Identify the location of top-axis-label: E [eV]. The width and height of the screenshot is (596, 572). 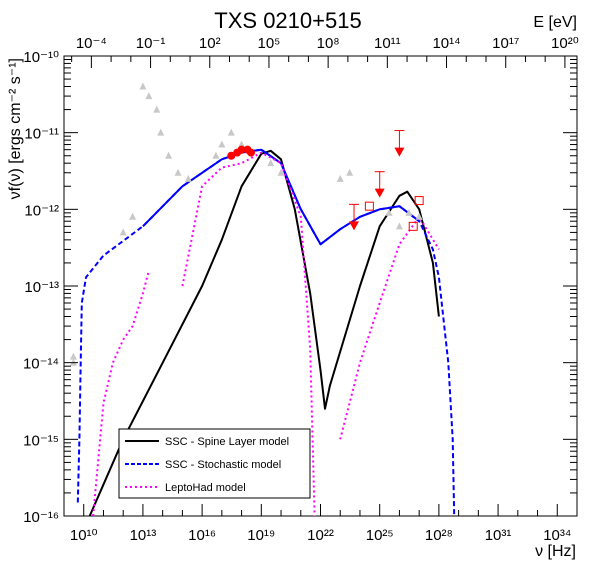
(555, 22).